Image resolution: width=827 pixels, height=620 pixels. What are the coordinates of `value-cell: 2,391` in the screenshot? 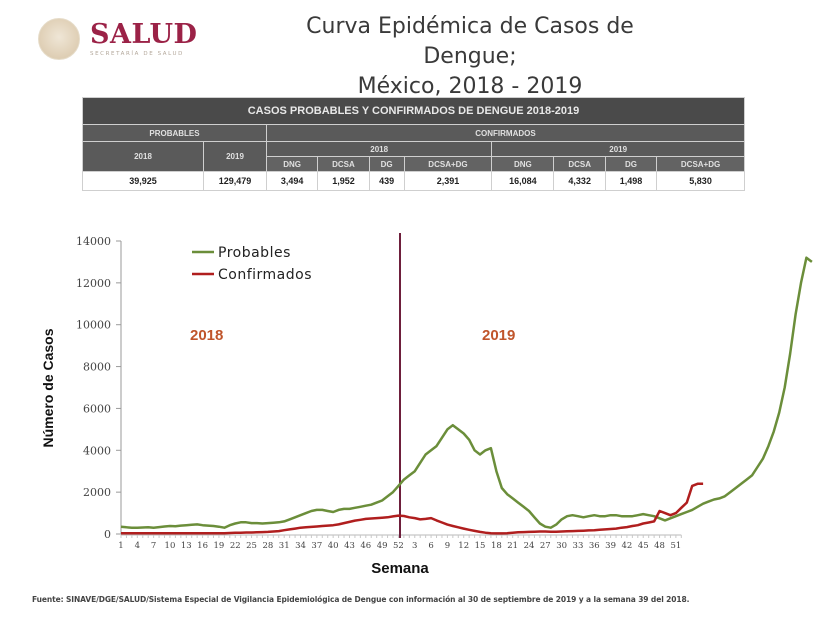 It's located at (448, 181).